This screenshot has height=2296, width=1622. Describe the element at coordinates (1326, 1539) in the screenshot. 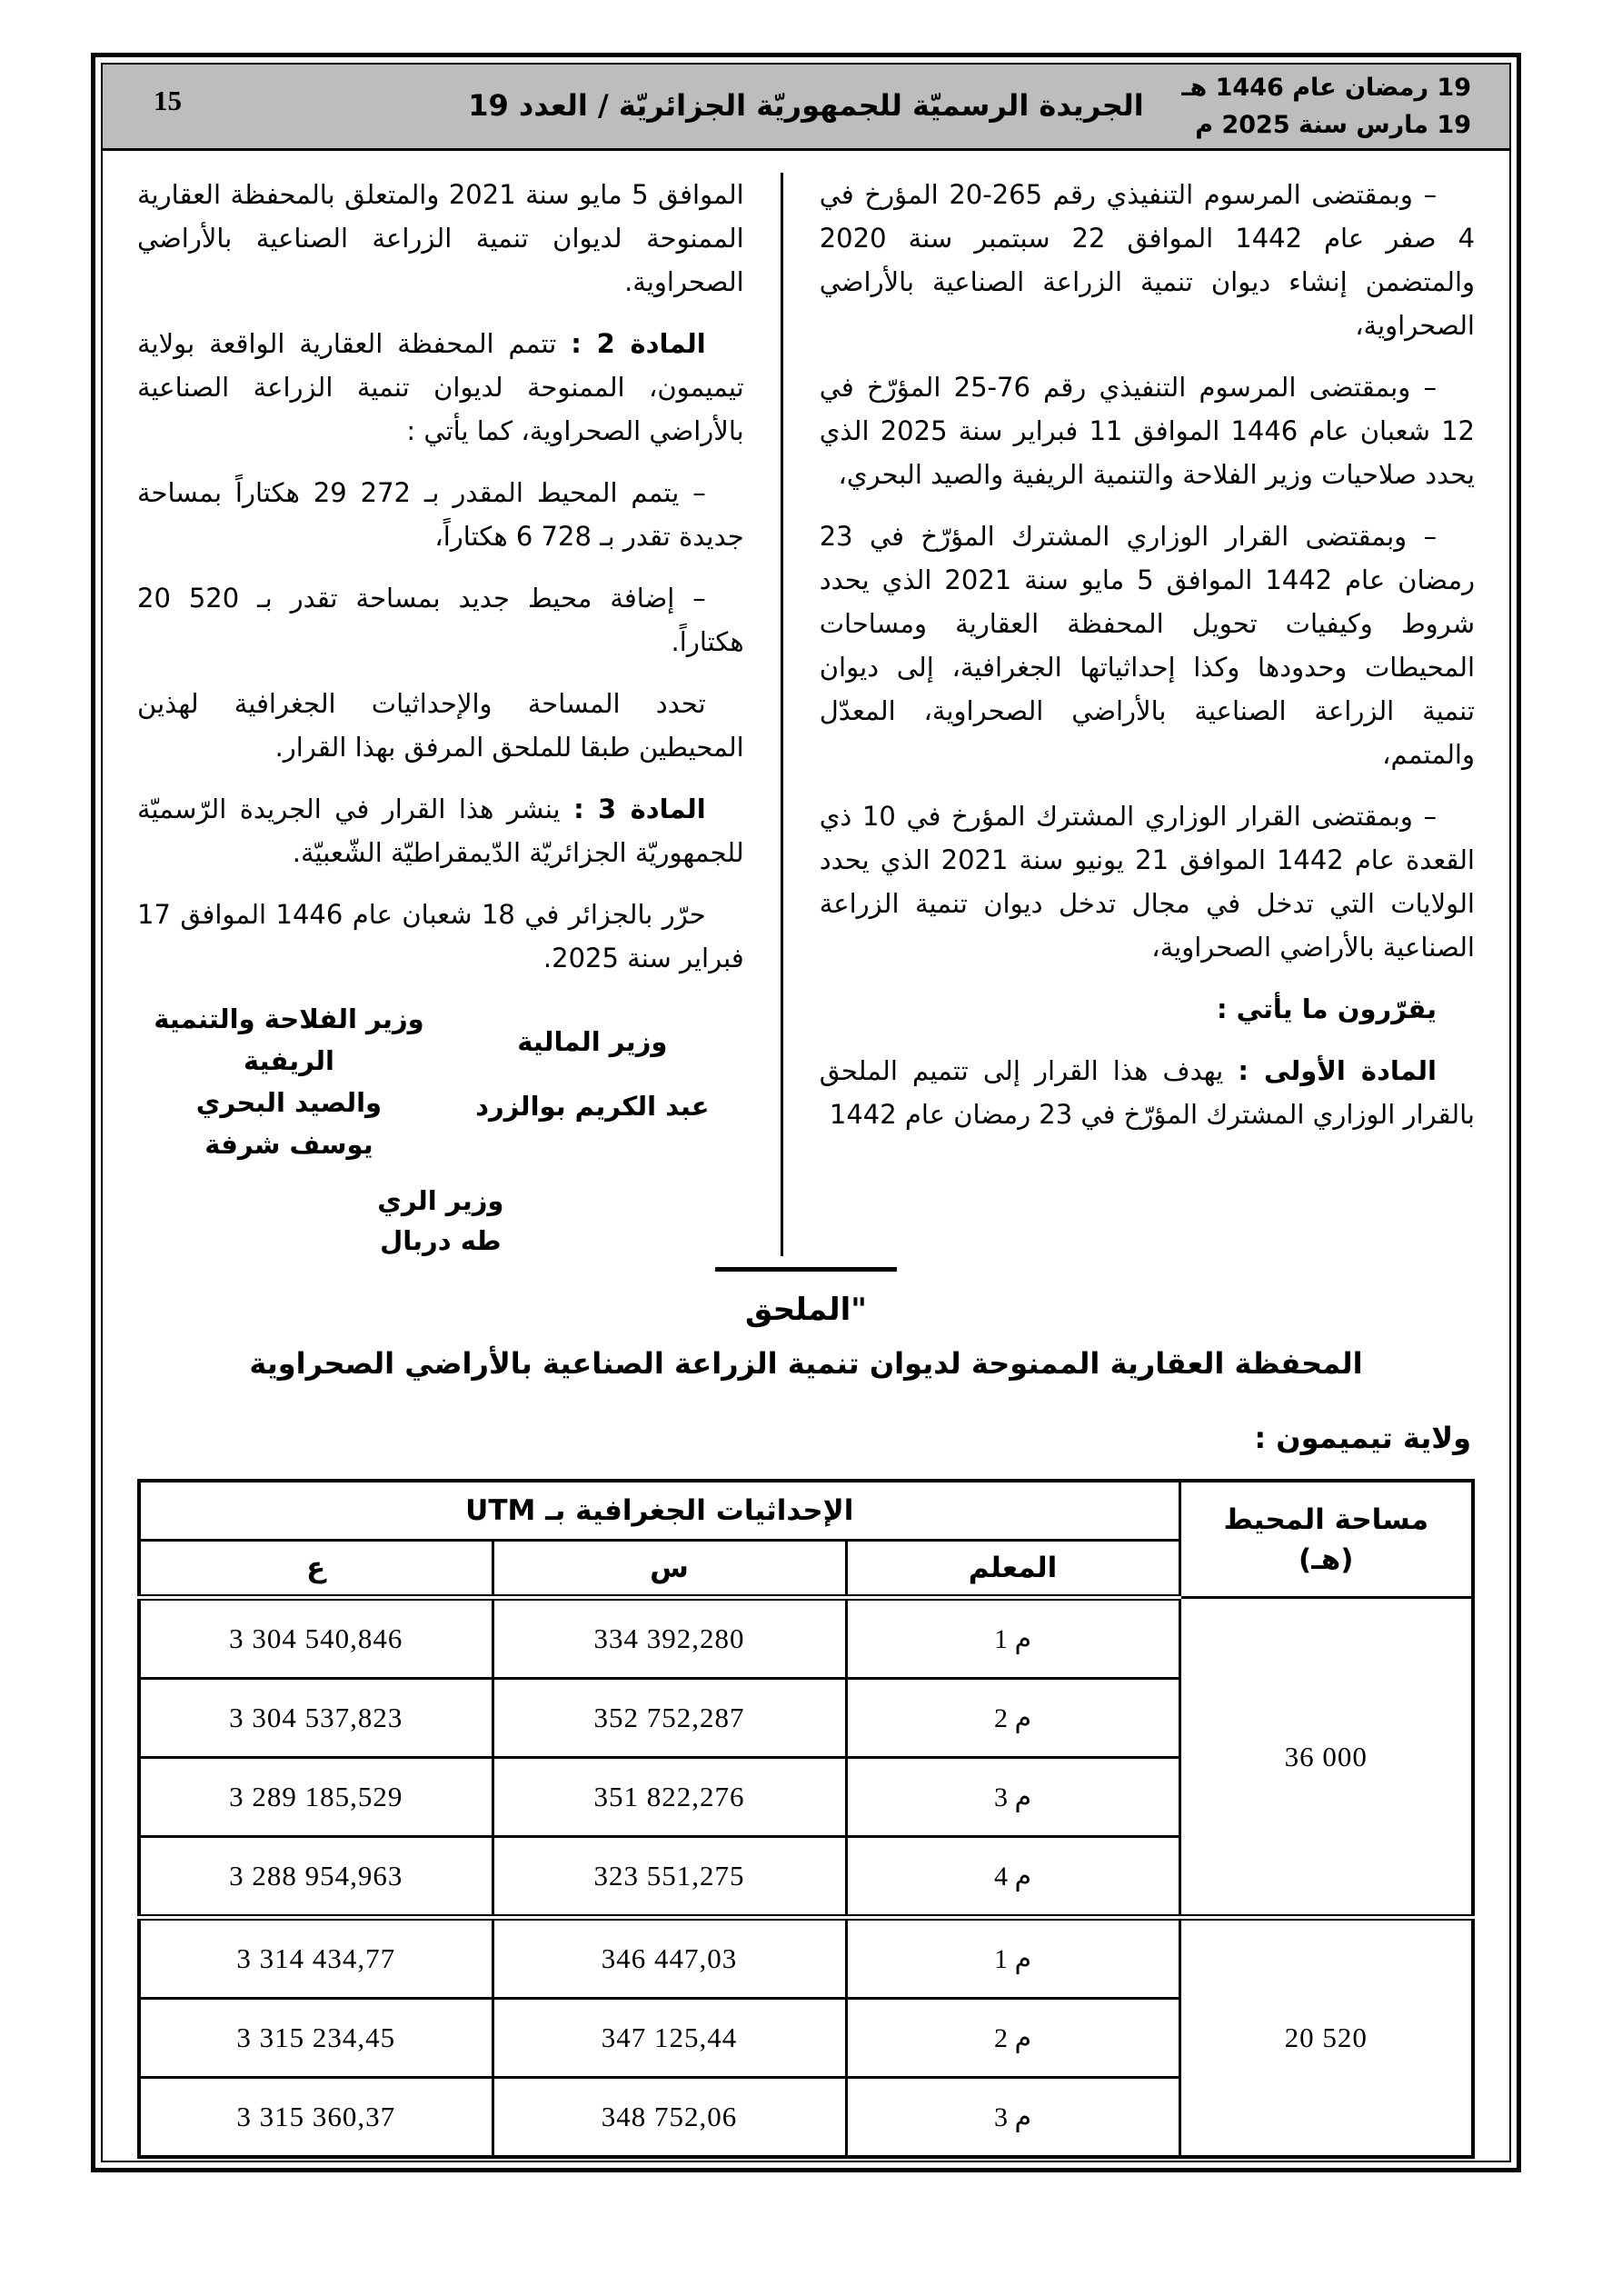

I see `area-column-header: مساحة المحيط (هـ)` at that location.